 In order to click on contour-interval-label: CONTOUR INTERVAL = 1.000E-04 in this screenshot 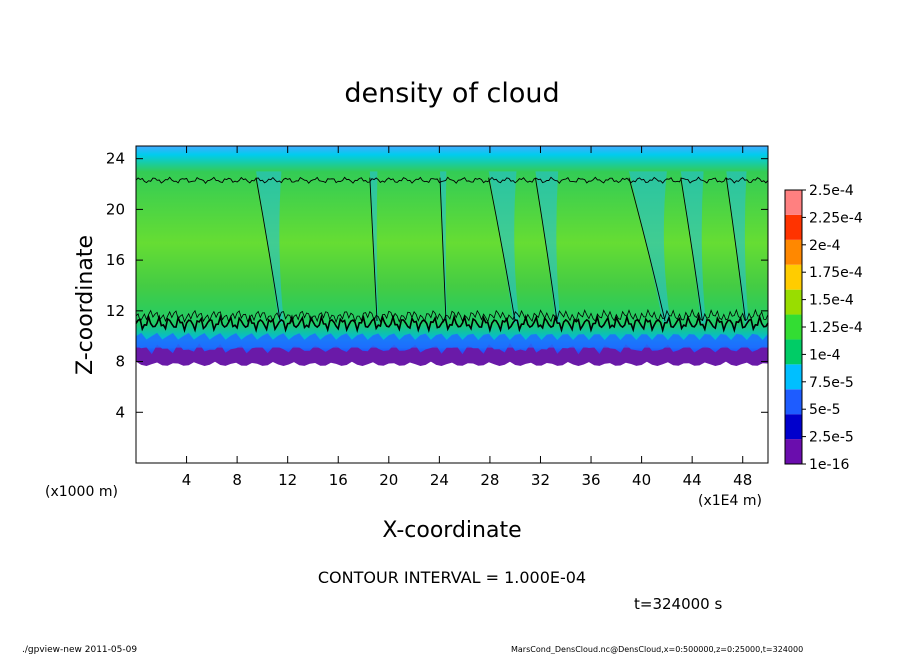, I will do `click(452, 577)`.